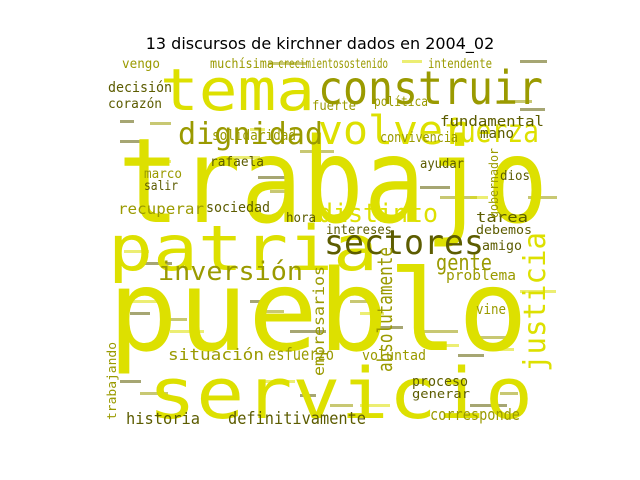  I want to click on word-fuerte: fuerte, so click(334, 106).